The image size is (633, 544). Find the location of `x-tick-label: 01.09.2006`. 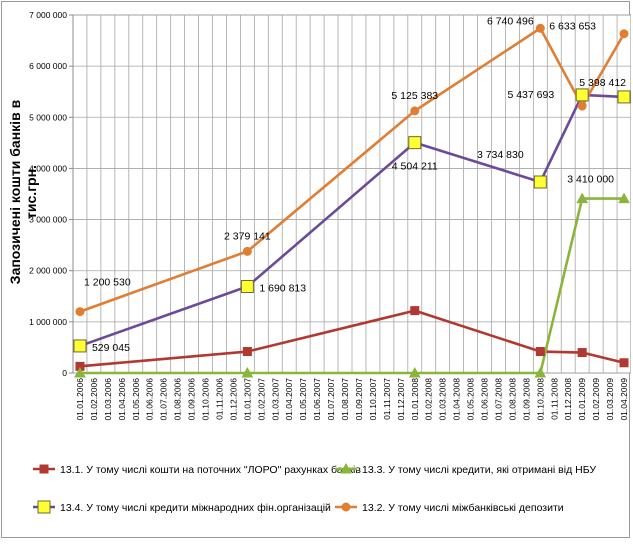

x-tick-label: 01.09.2006 is located at coordinates (192, 399).